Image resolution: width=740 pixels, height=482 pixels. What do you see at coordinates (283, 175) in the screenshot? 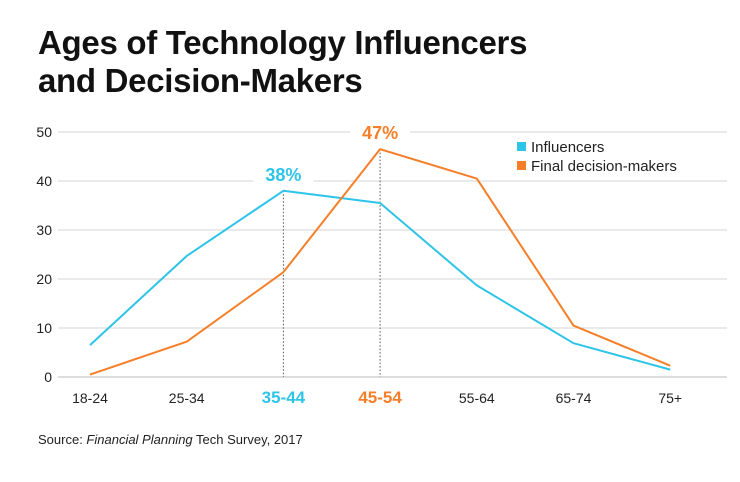
I see `annotation-label: 38%` at bounding box center [283, 175].